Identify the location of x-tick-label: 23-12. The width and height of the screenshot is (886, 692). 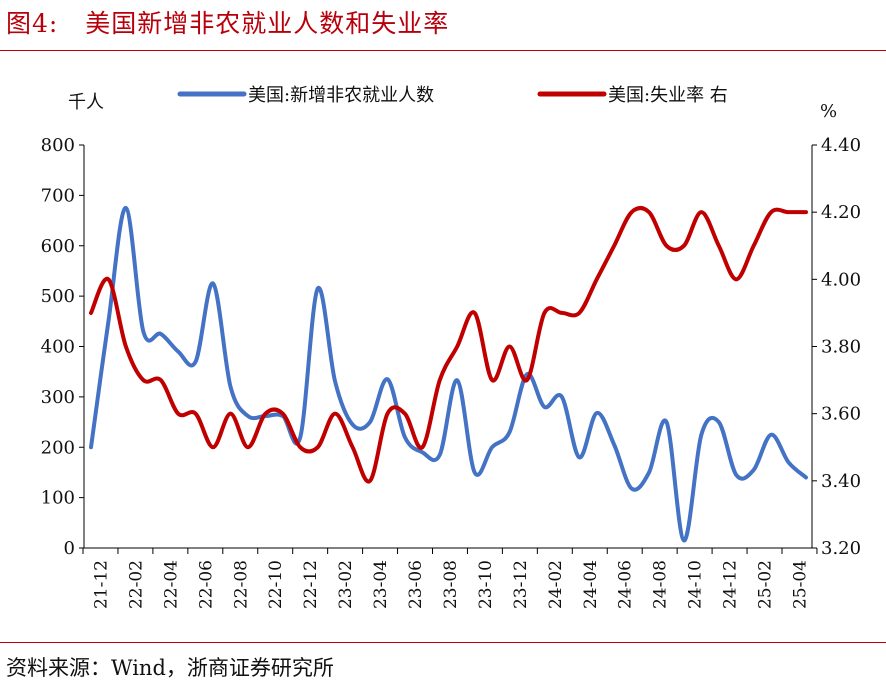
(521, 584).